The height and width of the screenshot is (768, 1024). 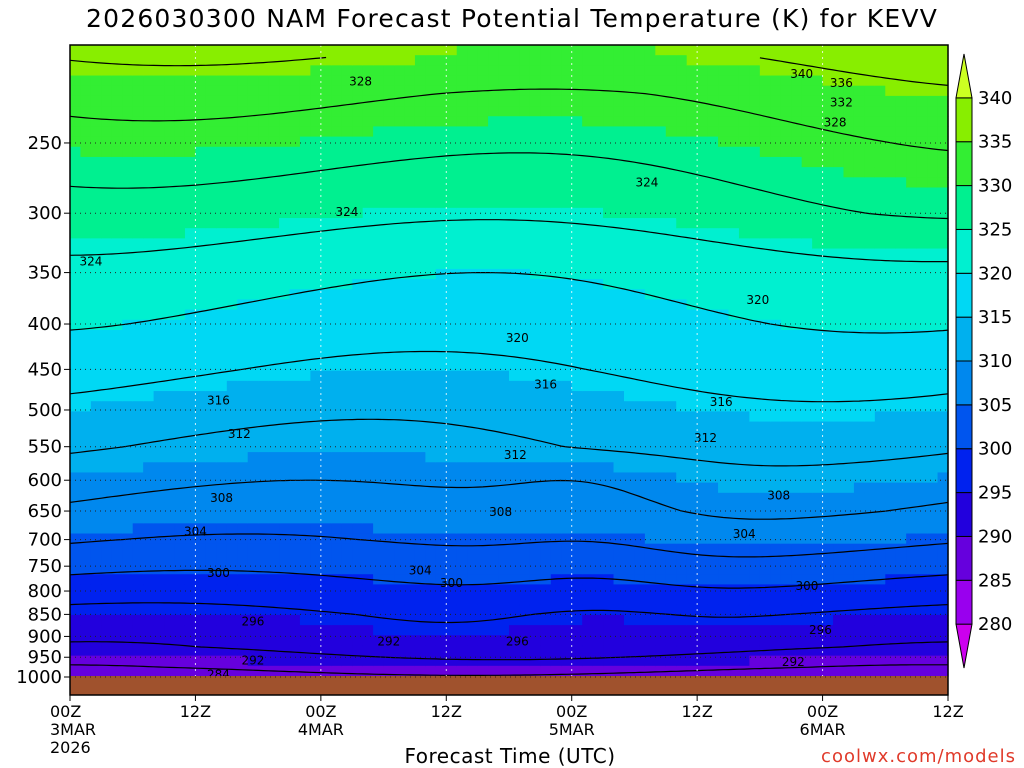 I want to click on y-tick-label: 800, so click(x=45, y=591).